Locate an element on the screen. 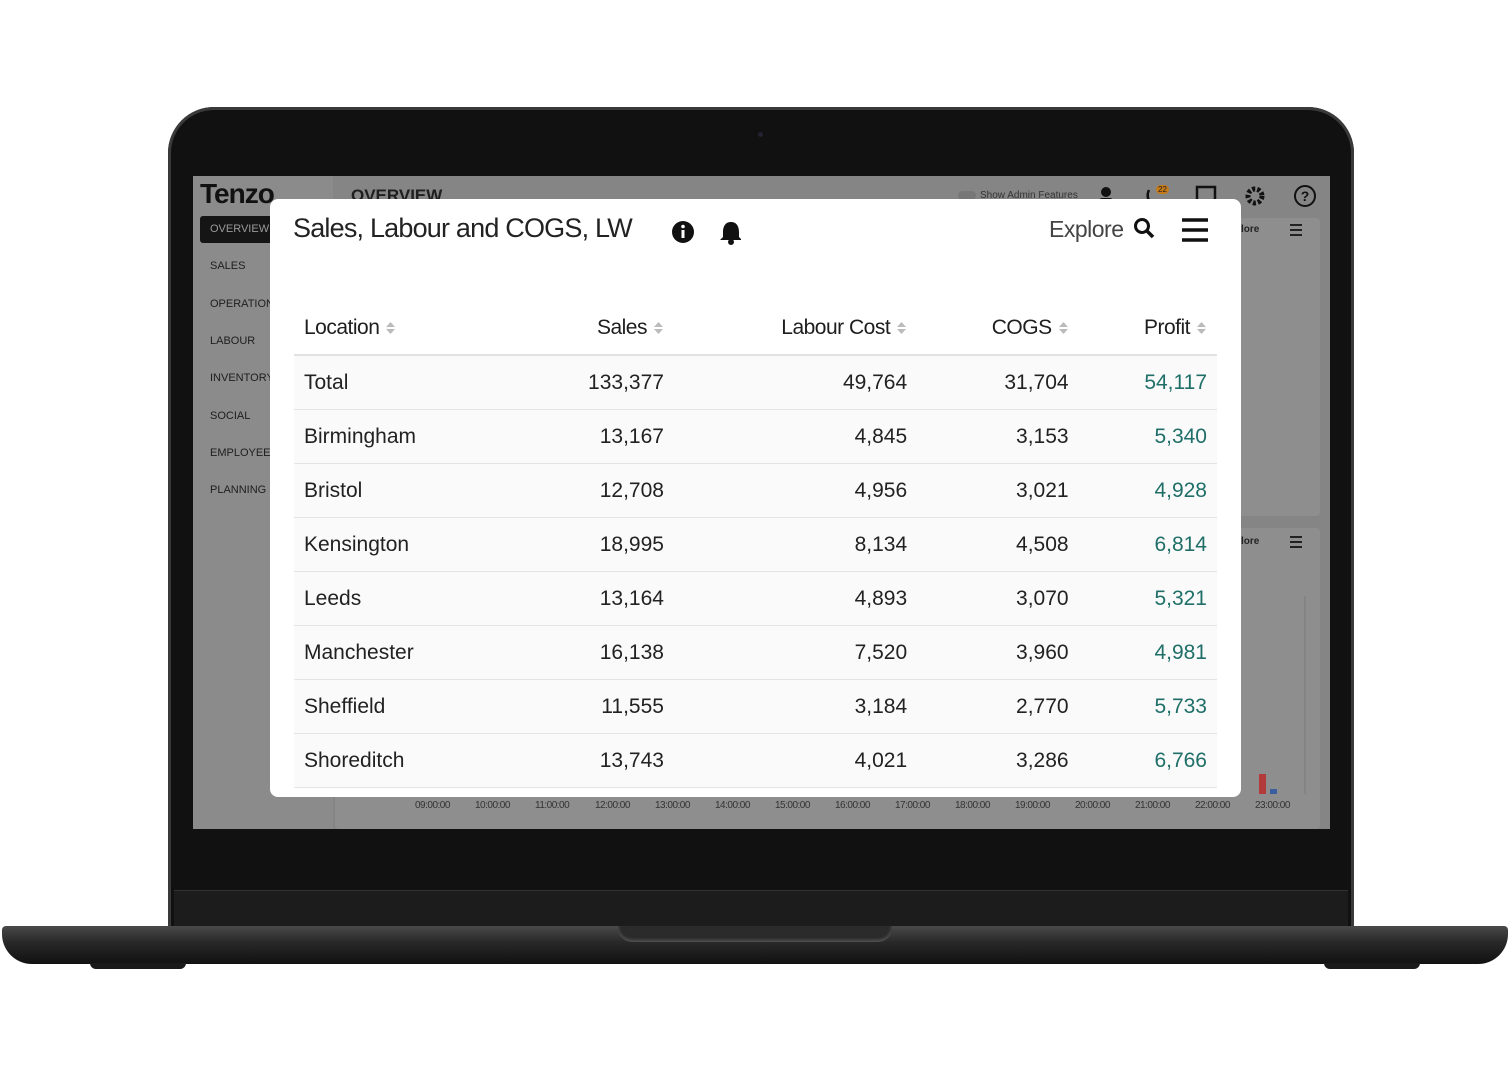 Image resolution: width=1511 pixels, height=1079 pixels. column-header: Profit is located at coordinates (1147, 329).